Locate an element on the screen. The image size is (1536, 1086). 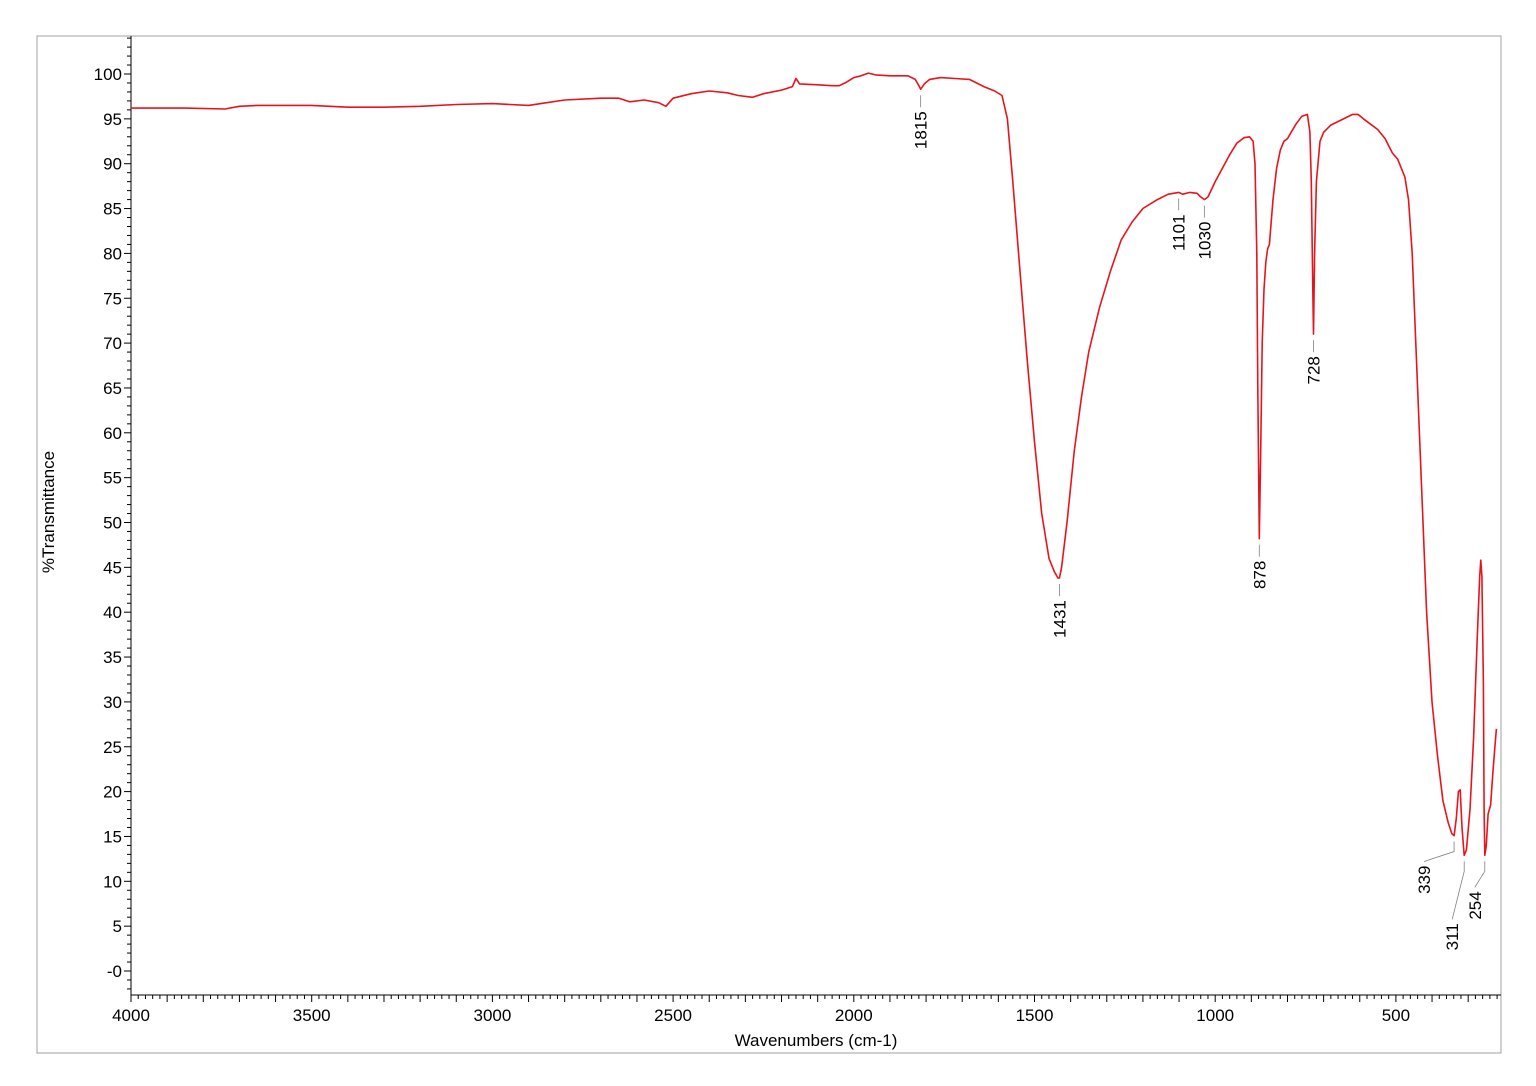
x-axis-ticks: 4000 3500 3000 2500 2000 1500 1000 500 is located at coordinates (804, 1010).